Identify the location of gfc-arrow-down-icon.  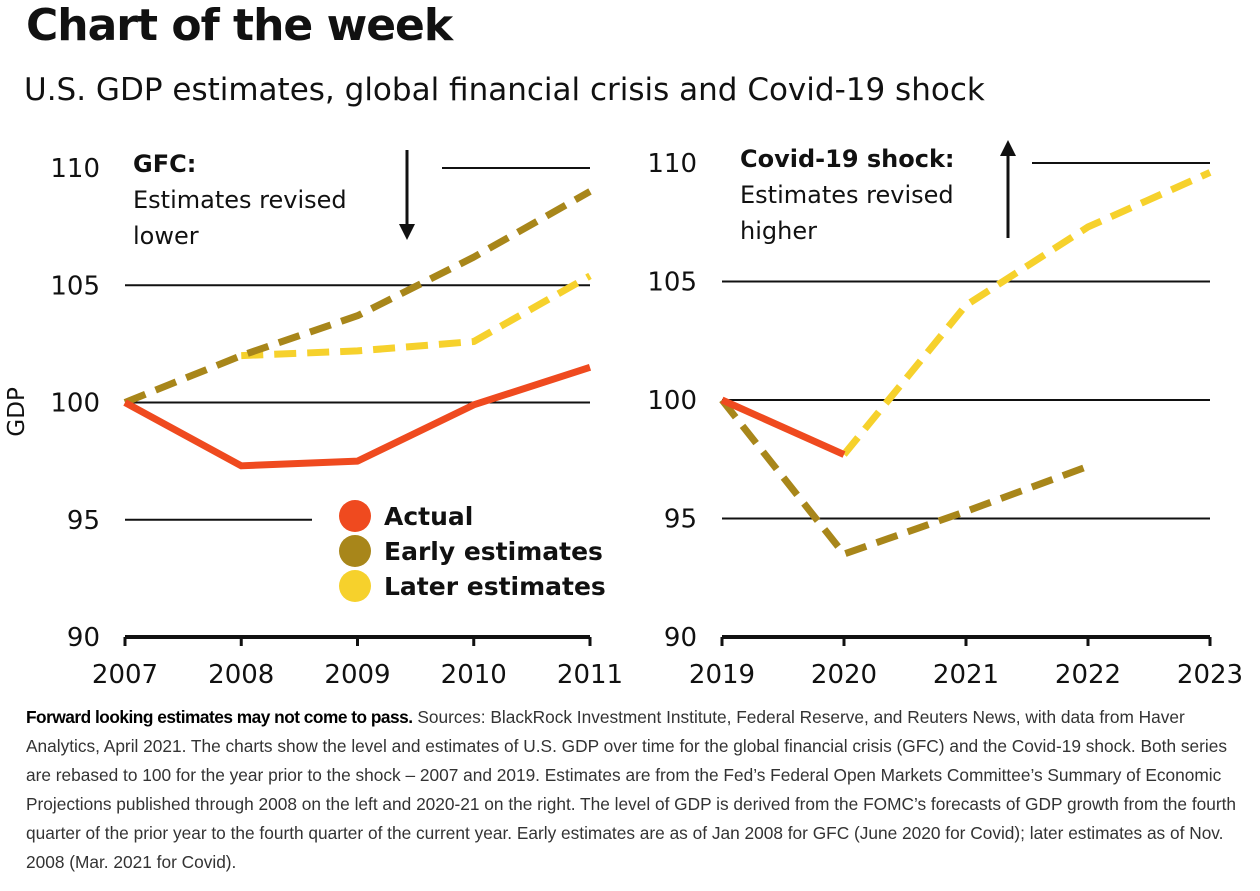
(407, 232).